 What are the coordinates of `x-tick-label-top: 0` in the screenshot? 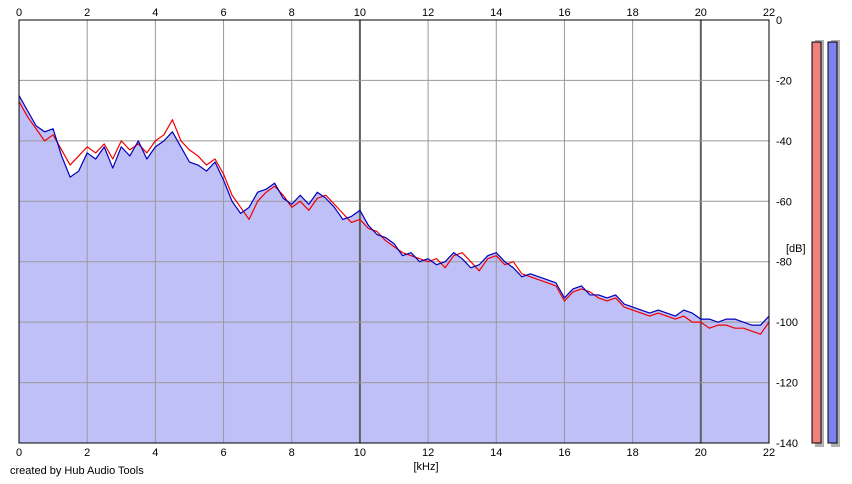 It's located at (19, 13).